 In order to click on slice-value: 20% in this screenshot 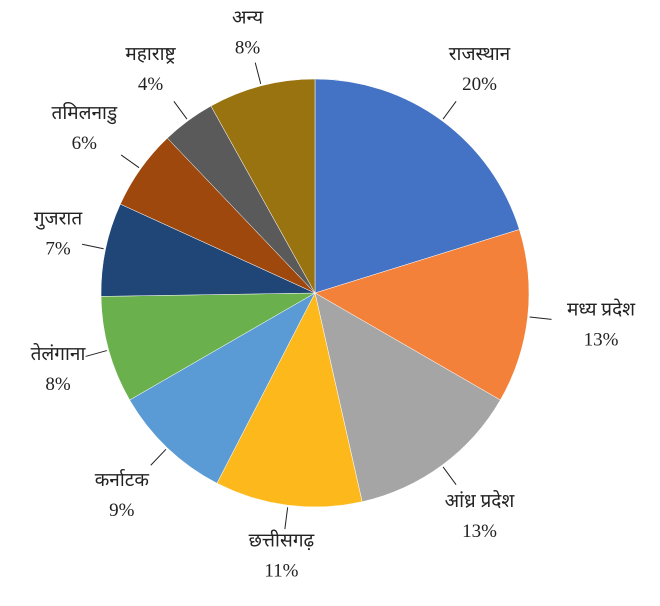, I will do `click(479, 84)`.